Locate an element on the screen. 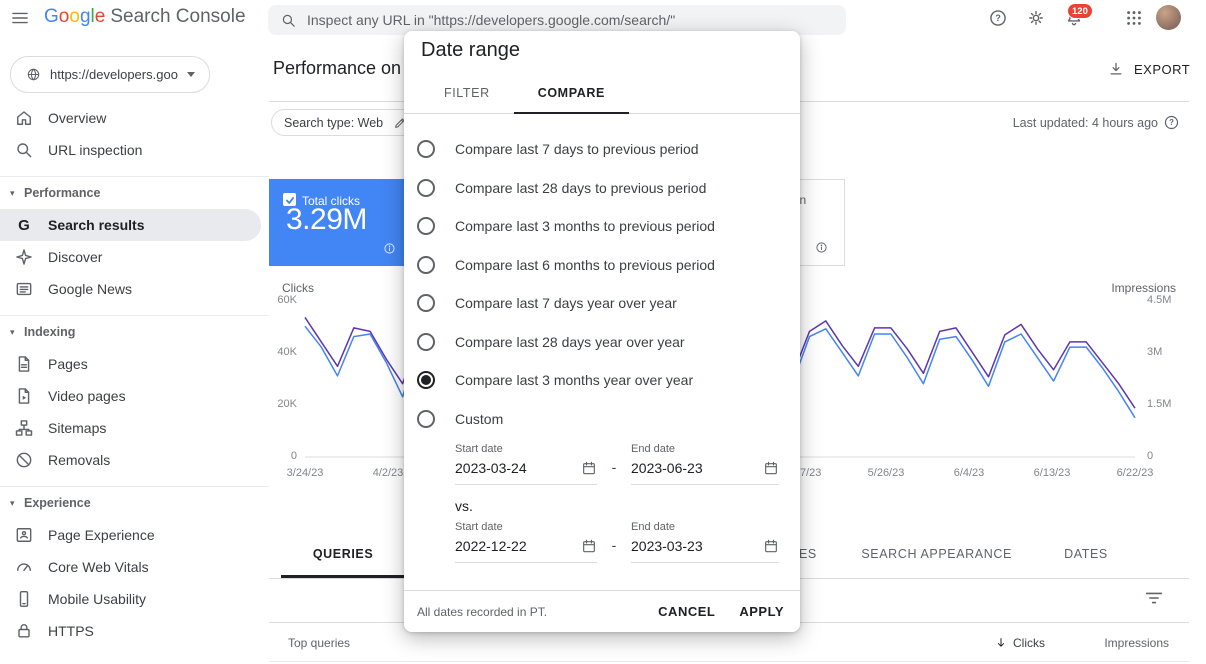  home-icon is located at coordinates (24, 118).